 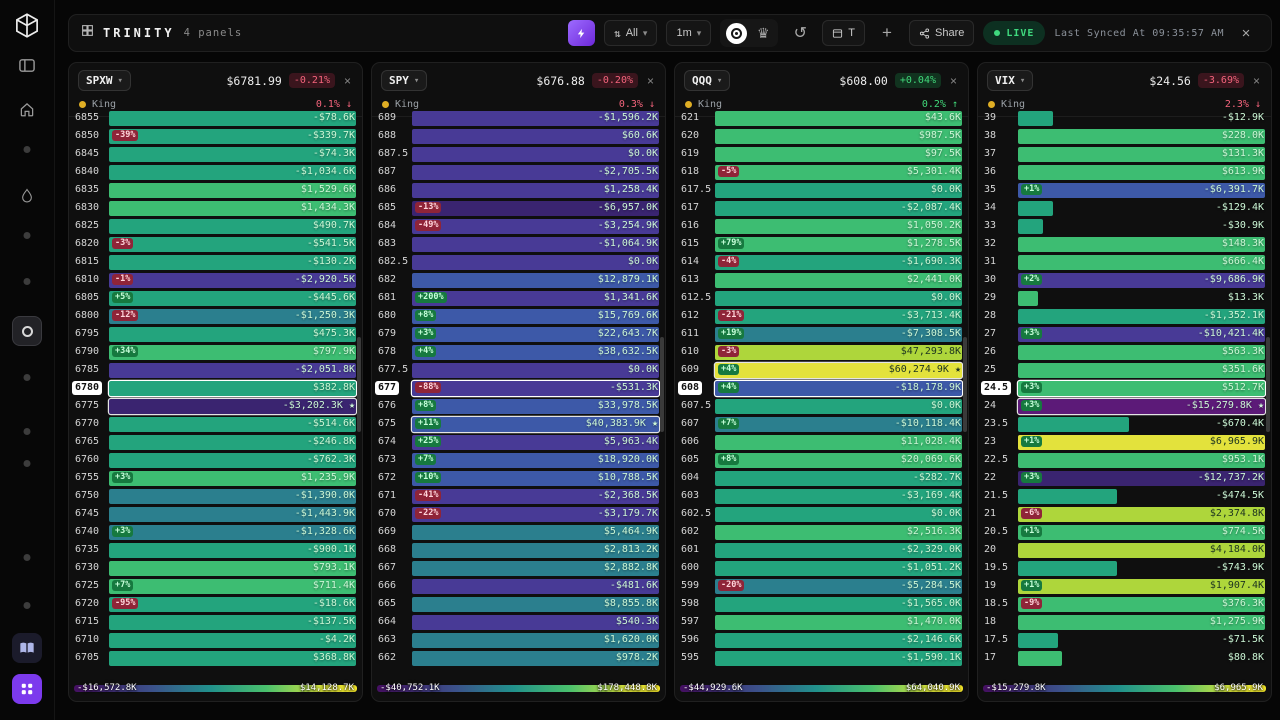 I want to click on strike-row: 6810 -1% -$2,920.5K, so click(x=215, y=280).